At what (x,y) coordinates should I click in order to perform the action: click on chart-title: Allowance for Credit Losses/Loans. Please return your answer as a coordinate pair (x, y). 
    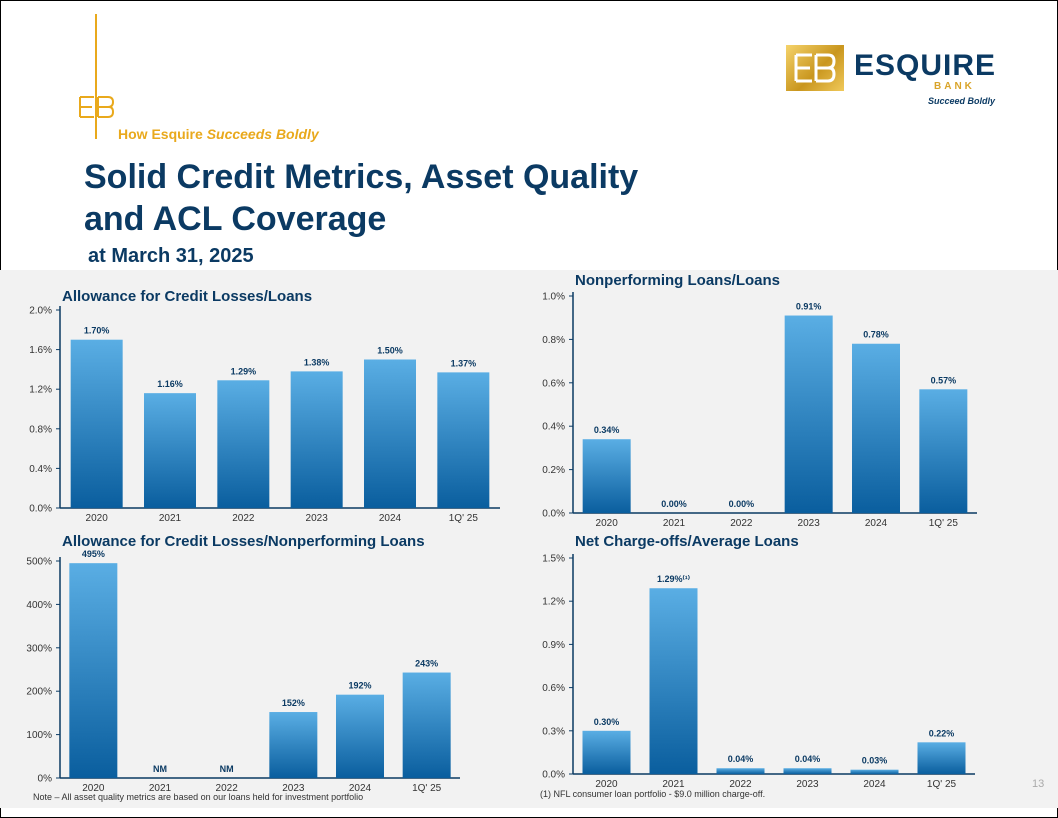
    Looking at the image, I should click on (187, 296).